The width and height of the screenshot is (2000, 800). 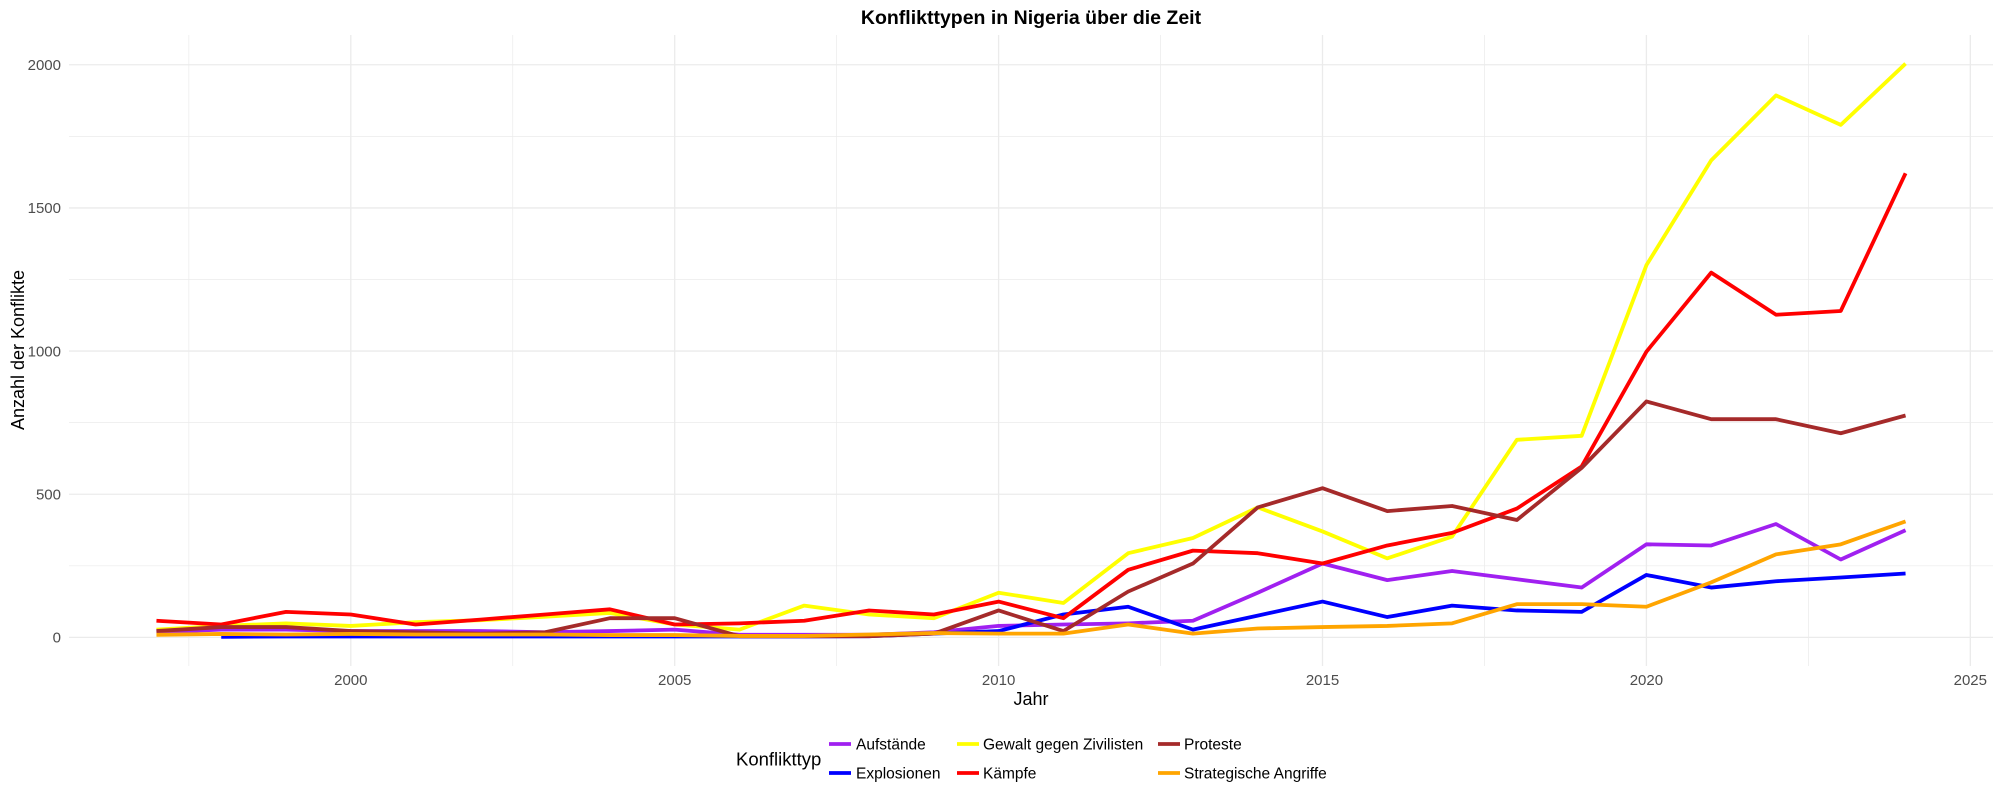 I want to click on x-tick-label: 2020, so click(x=1646, y=680).